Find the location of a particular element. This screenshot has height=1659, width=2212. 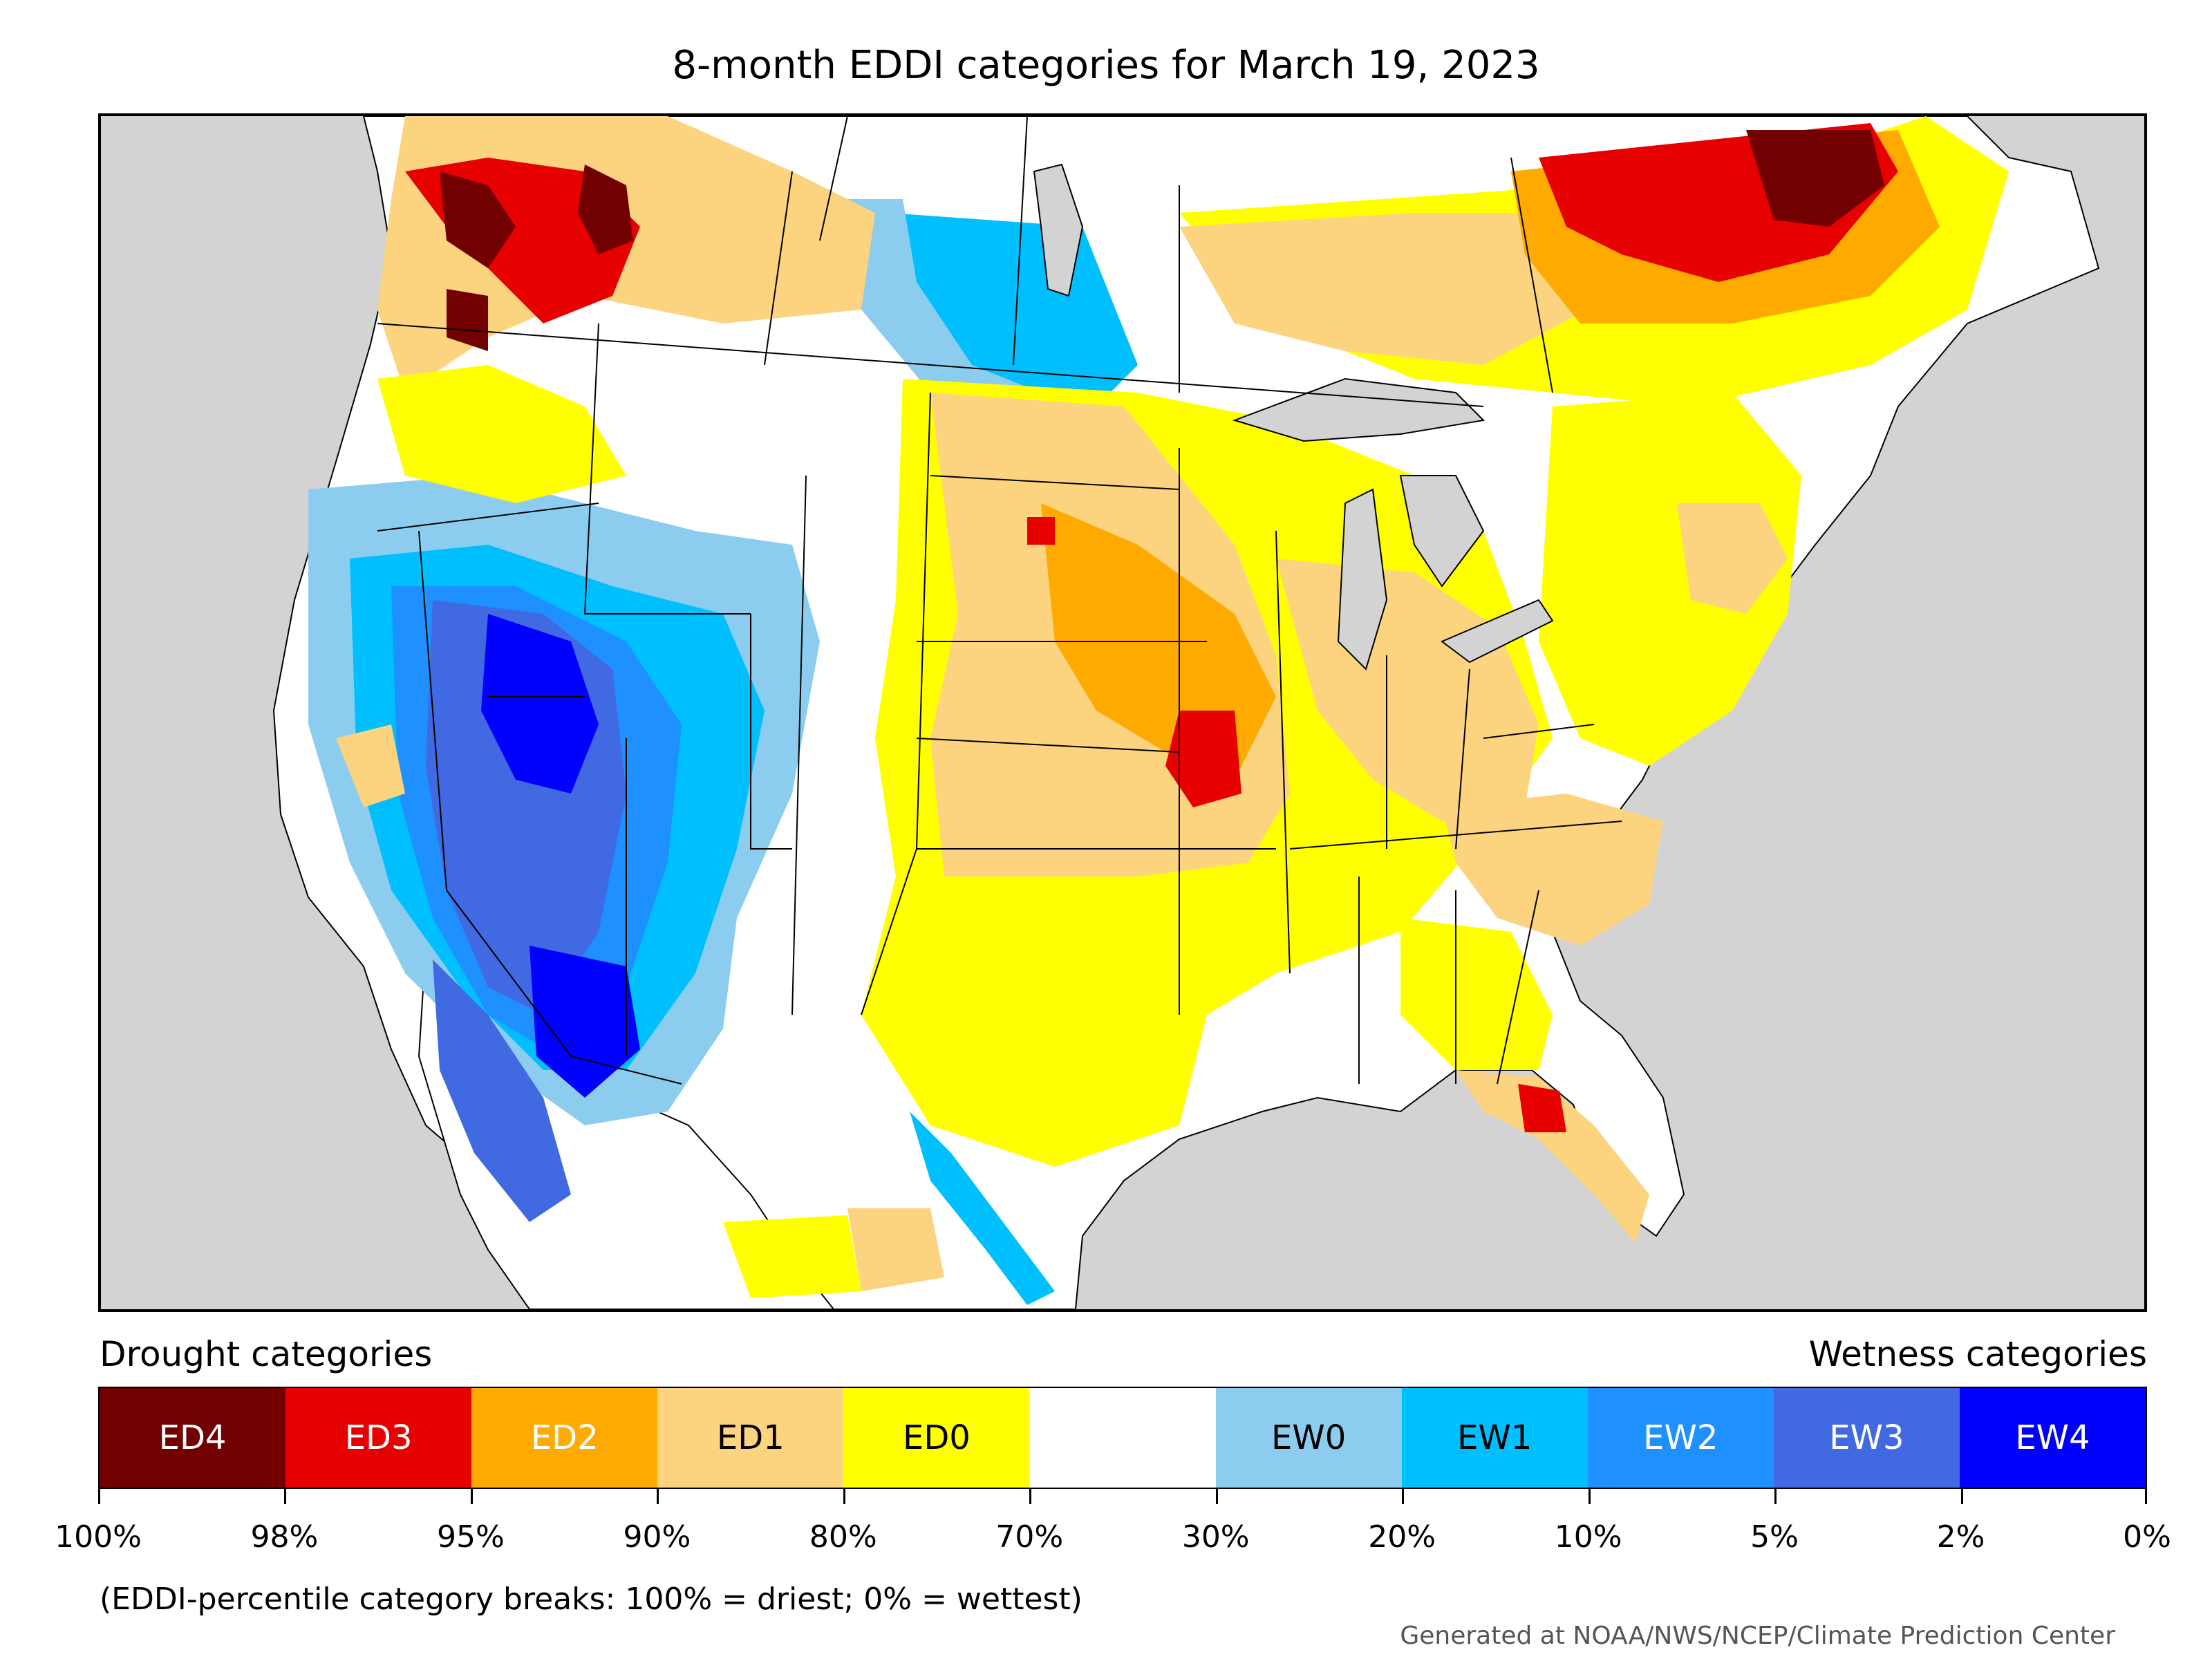

colorbar-tick-label: 30% is located at coordinates (1215, 1537).